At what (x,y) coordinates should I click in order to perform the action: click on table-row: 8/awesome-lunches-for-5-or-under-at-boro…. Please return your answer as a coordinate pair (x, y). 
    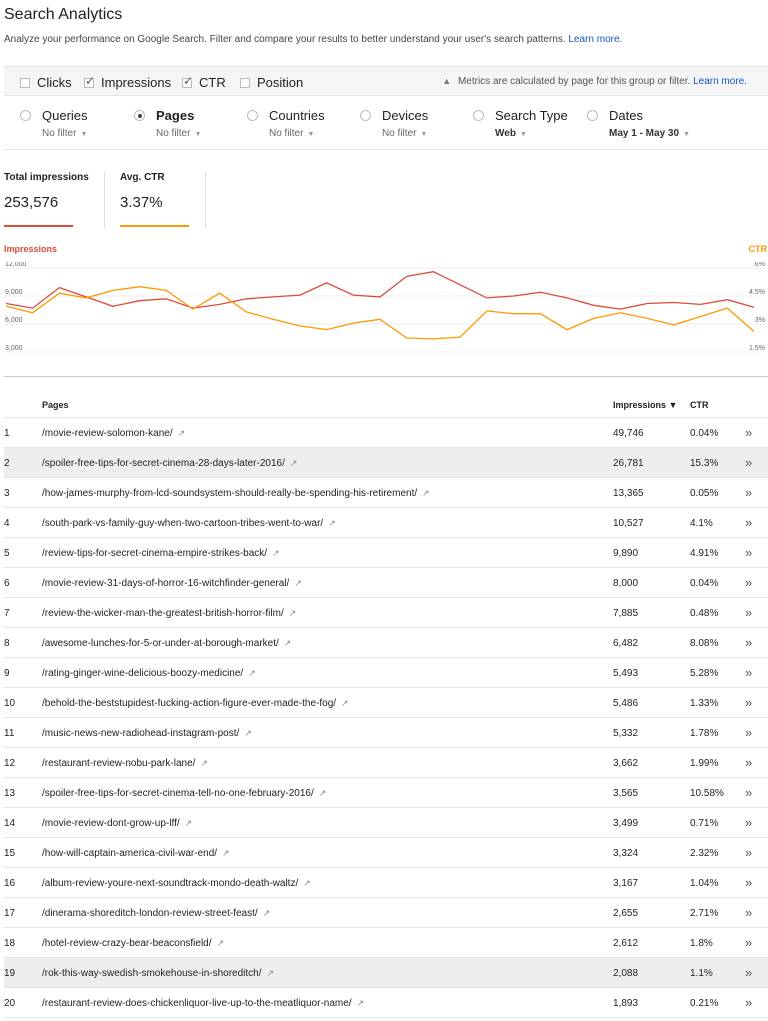
    Looking at the image, I should click on (386, 643).